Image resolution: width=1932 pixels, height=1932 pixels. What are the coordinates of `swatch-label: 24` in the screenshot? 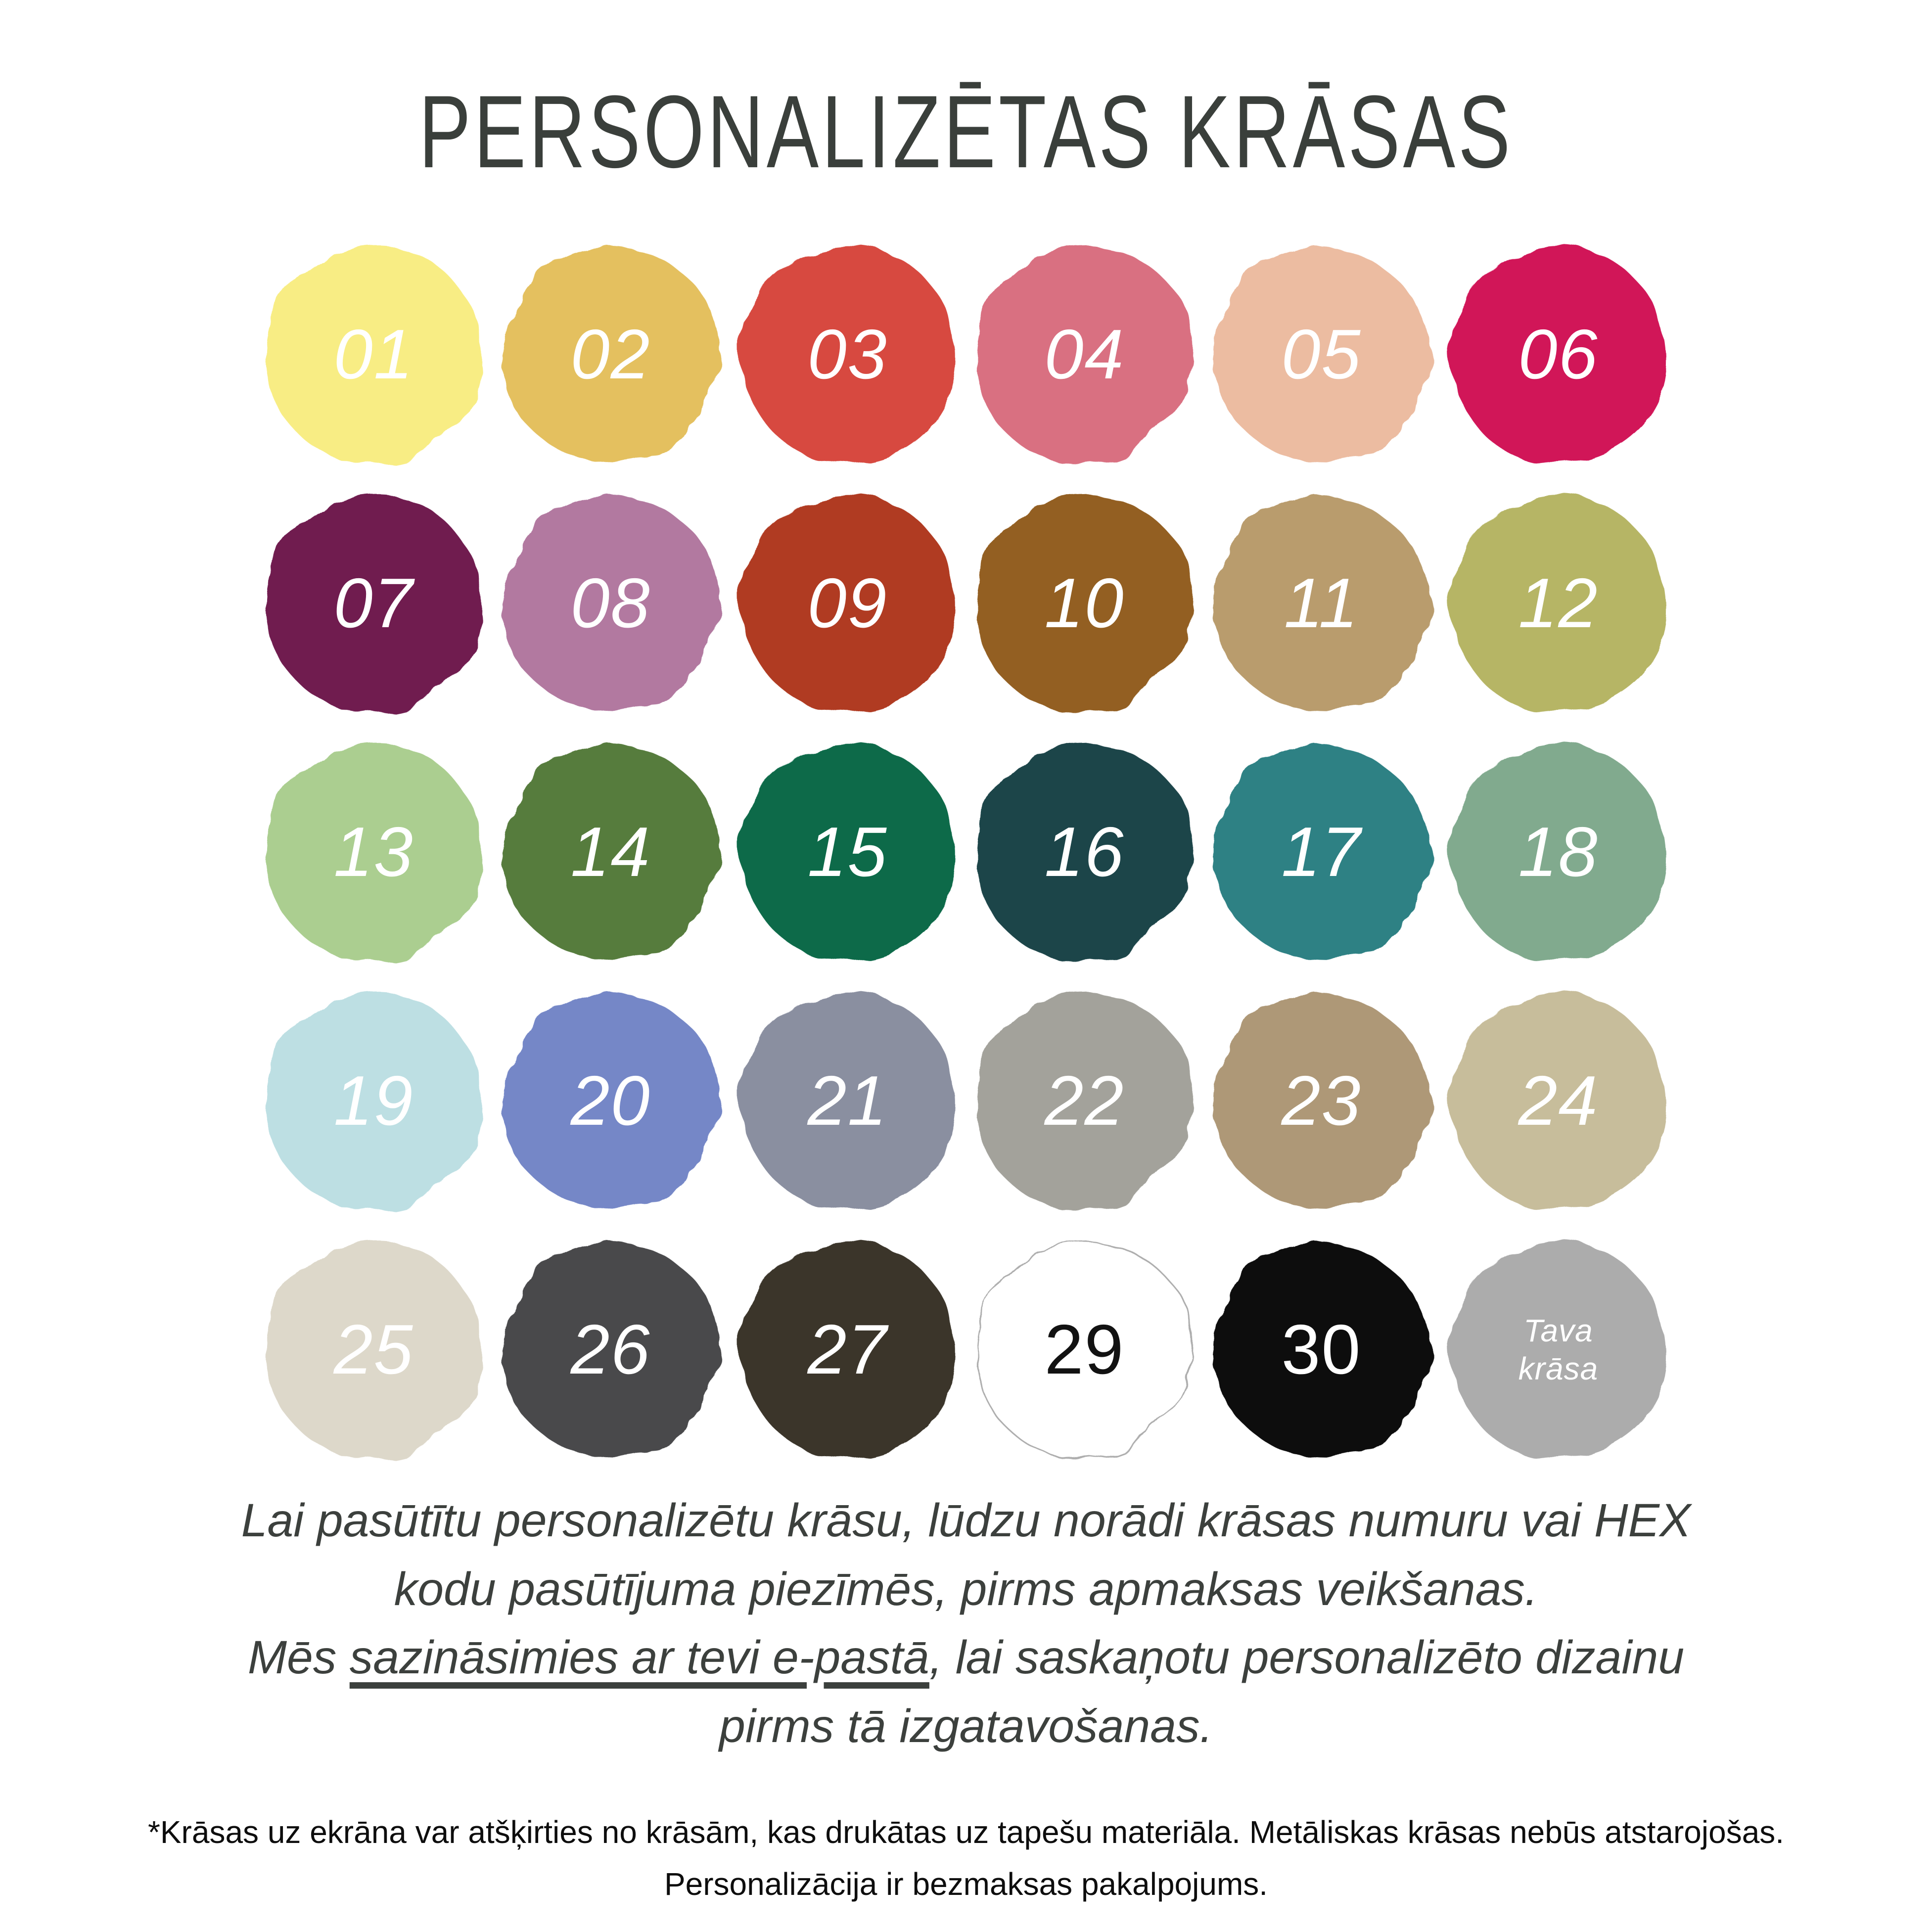 It's located at (1559, 1101).